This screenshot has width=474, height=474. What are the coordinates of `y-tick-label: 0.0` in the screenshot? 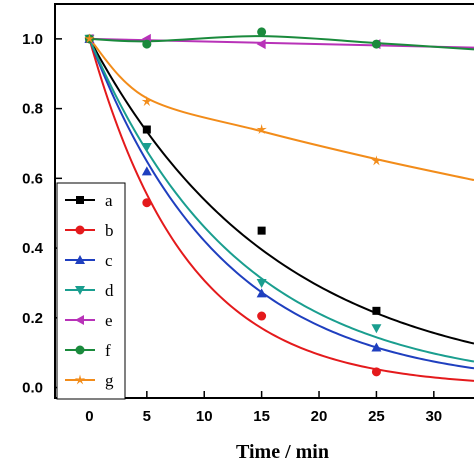 It's located at (32, 388).